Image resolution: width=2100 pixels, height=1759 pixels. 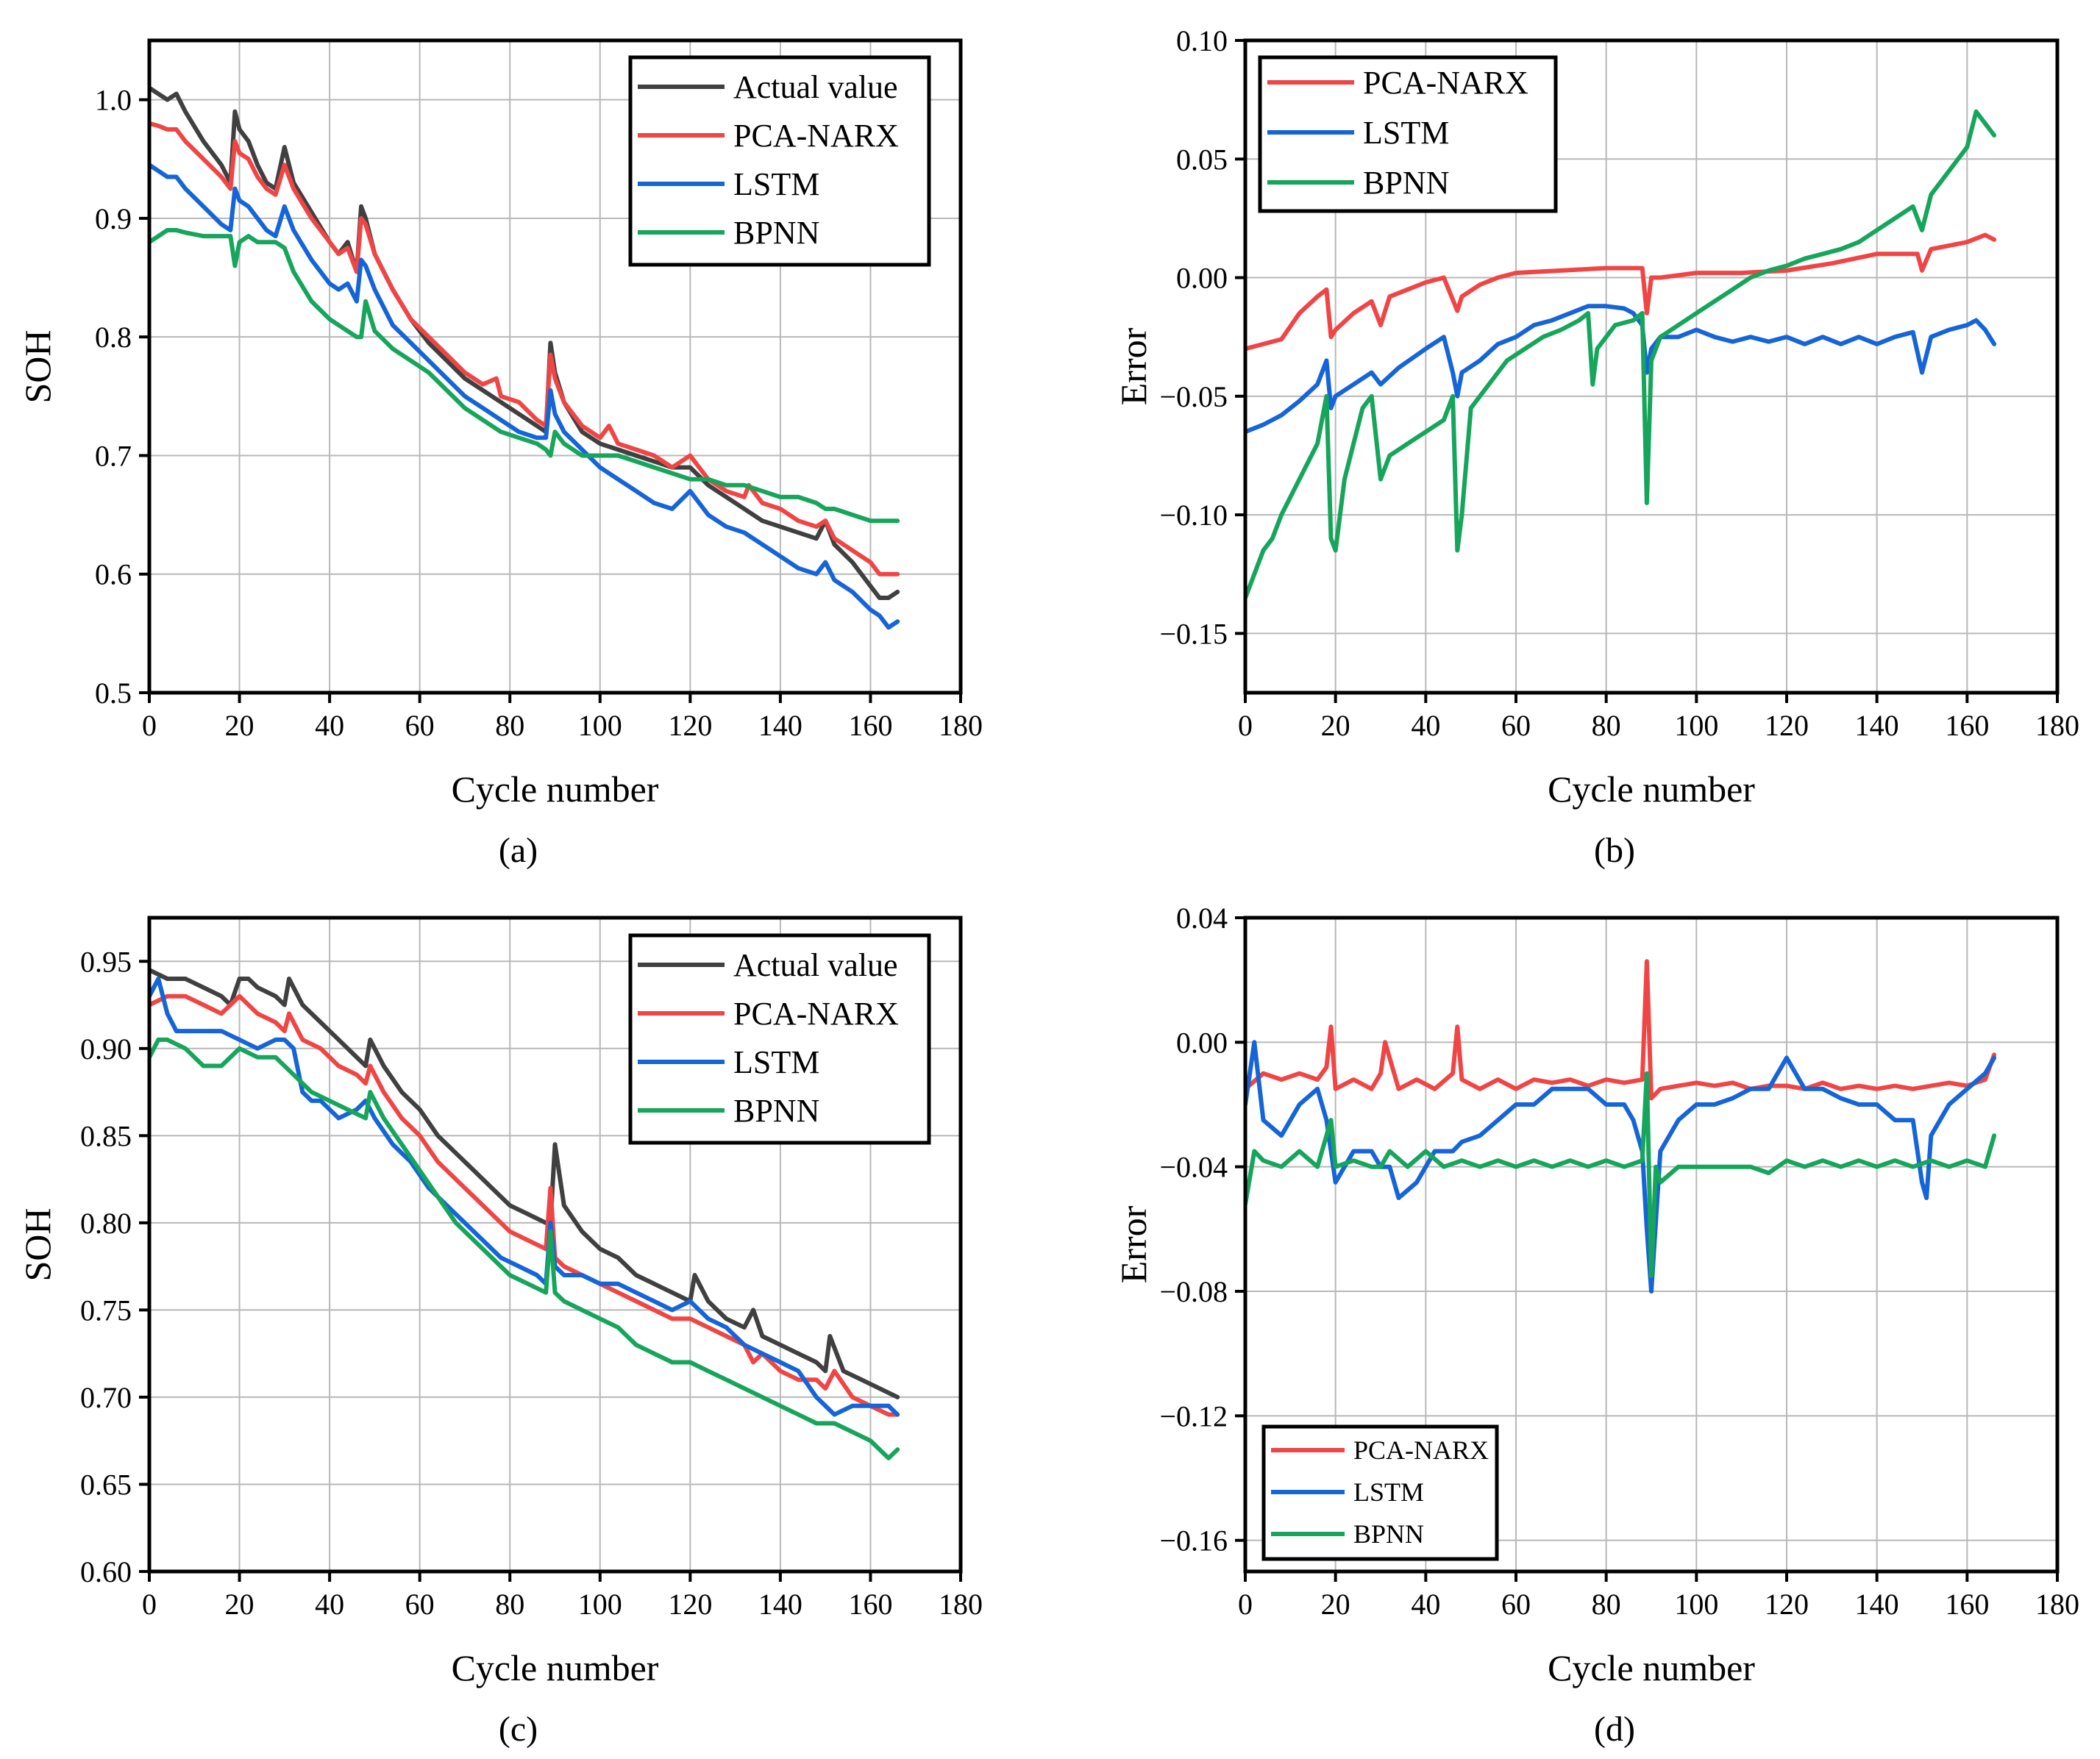 What do you see at coordinates (1193, 1167) in the screenshot?
I see `y-tick-label: −0.04` at bounding box center [1193, 1167].